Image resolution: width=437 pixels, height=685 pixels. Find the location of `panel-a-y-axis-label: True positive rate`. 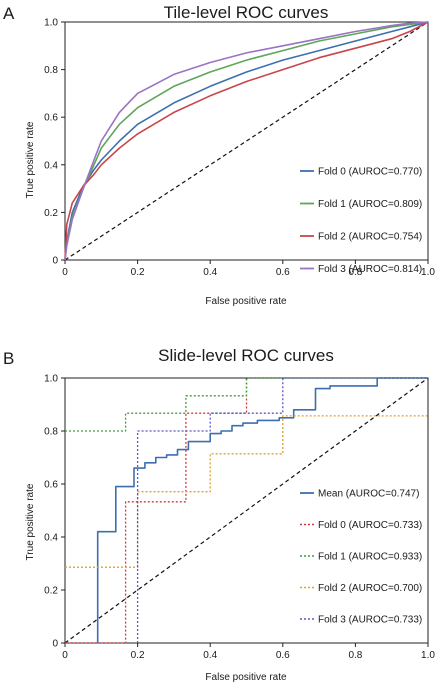

panel-a-y-axis-label: True positive rate is located at coordinates (30, 159).